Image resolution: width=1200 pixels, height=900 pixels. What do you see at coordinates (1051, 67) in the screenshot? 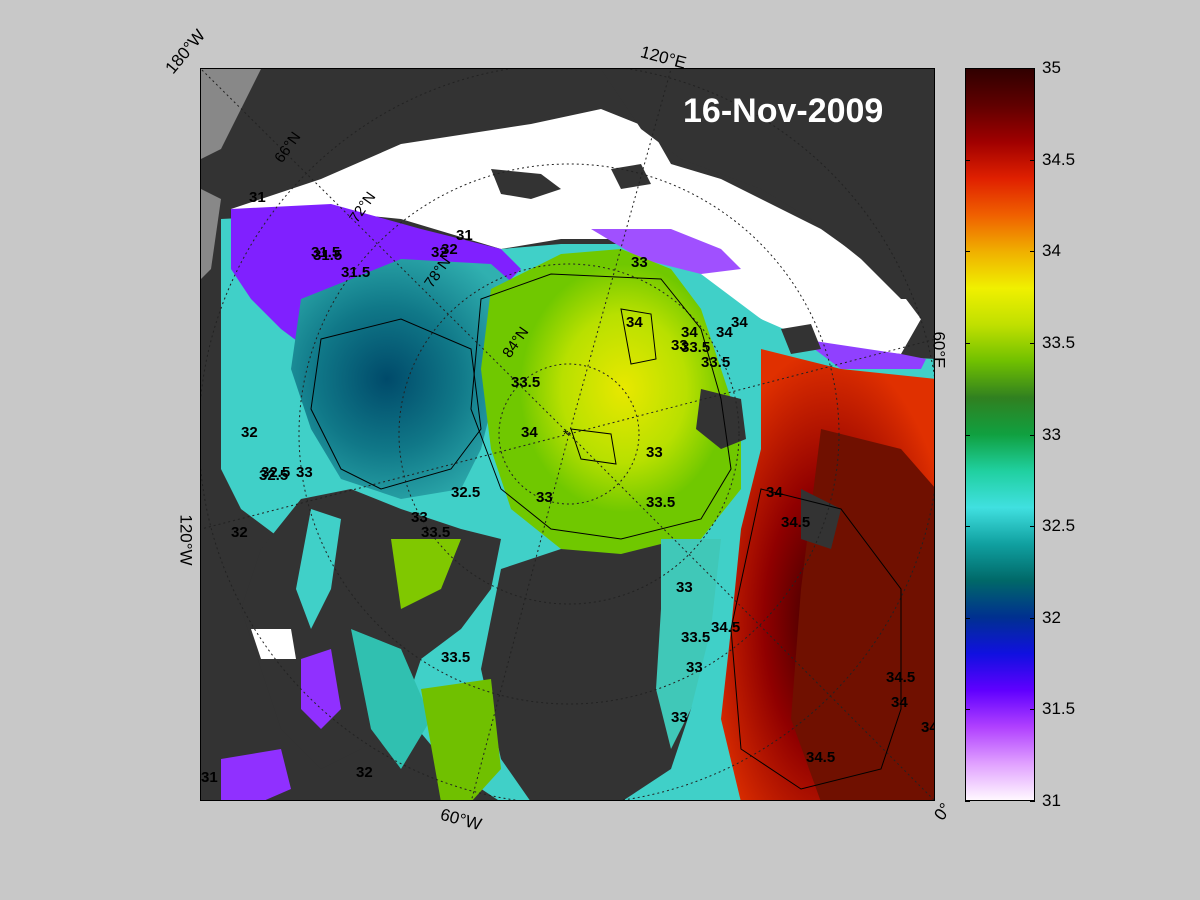
I see `colorbar-tick-label: 35` at bounding box center [1051, 67].